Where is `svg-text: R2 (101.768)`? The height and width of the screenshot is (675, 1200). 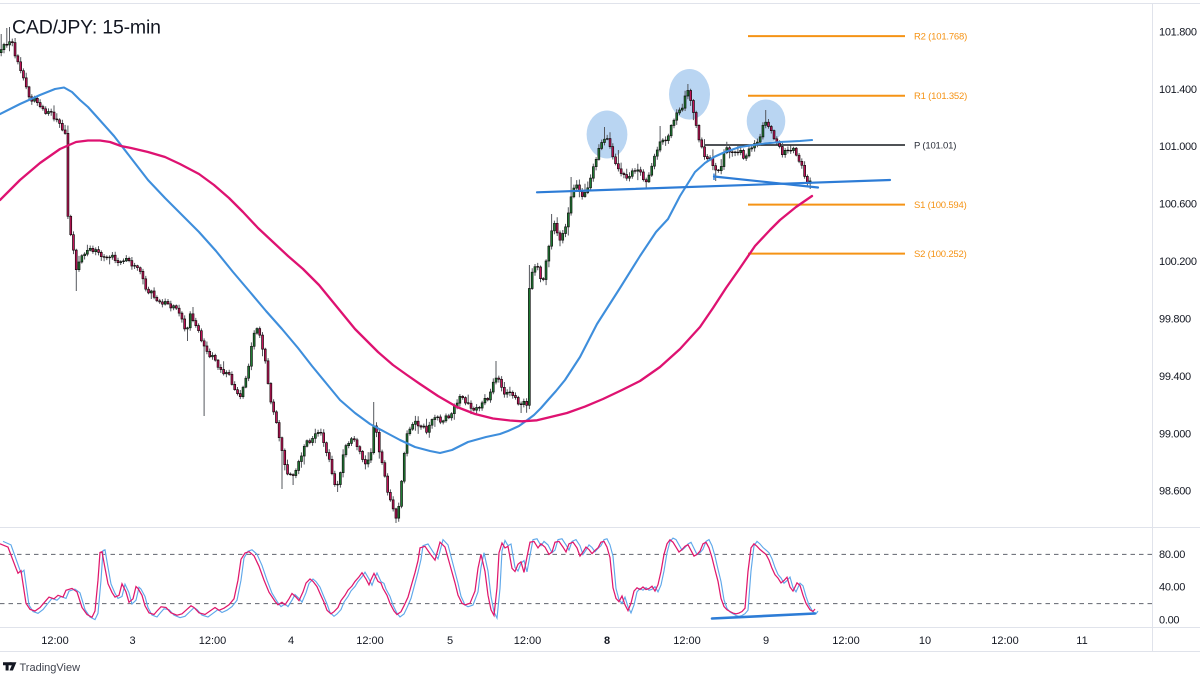
svg-text: R2 (101.768) is located at coordinates (940, 36).